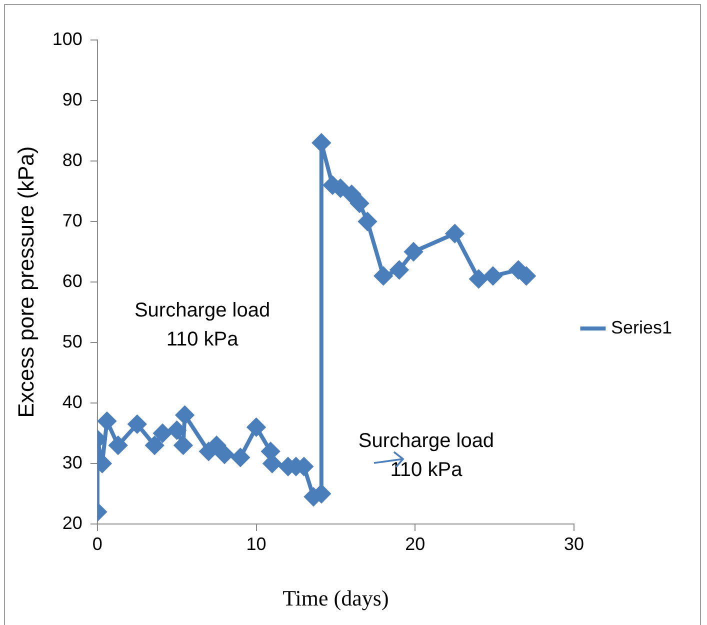 This screenshot has height=625, width=707. What do you see at coordinates (72, 462) in the screenshot?
I see `y-tick-label: 30` at bounding box center [72, 462].